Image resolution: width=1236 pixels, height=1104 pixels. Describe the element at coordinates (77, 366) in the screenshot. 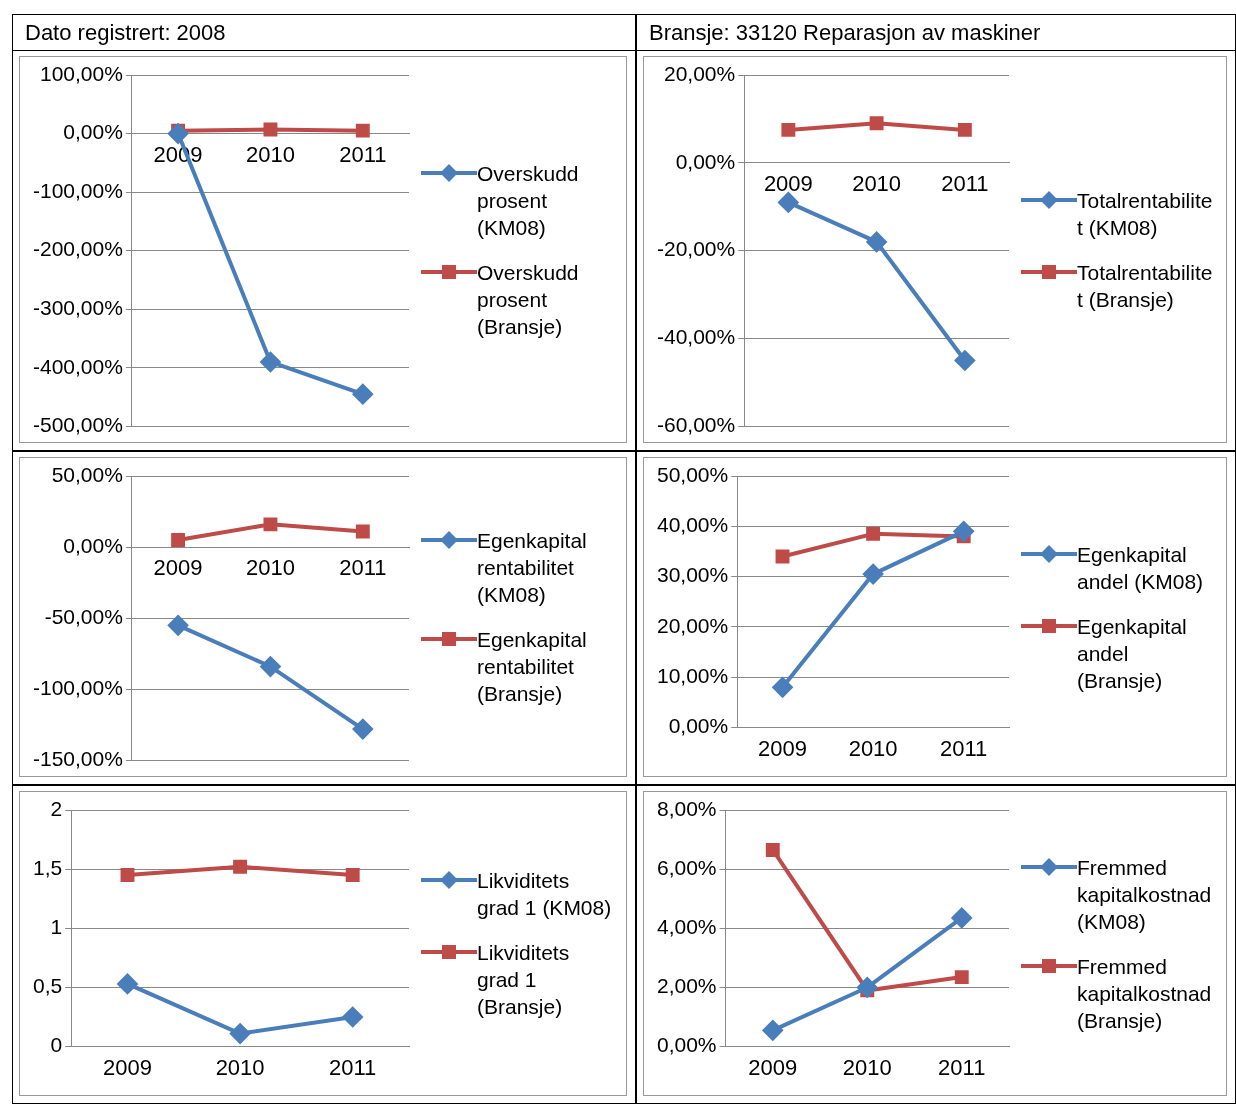

I see `y-tick-label: -400,00%` at that location.